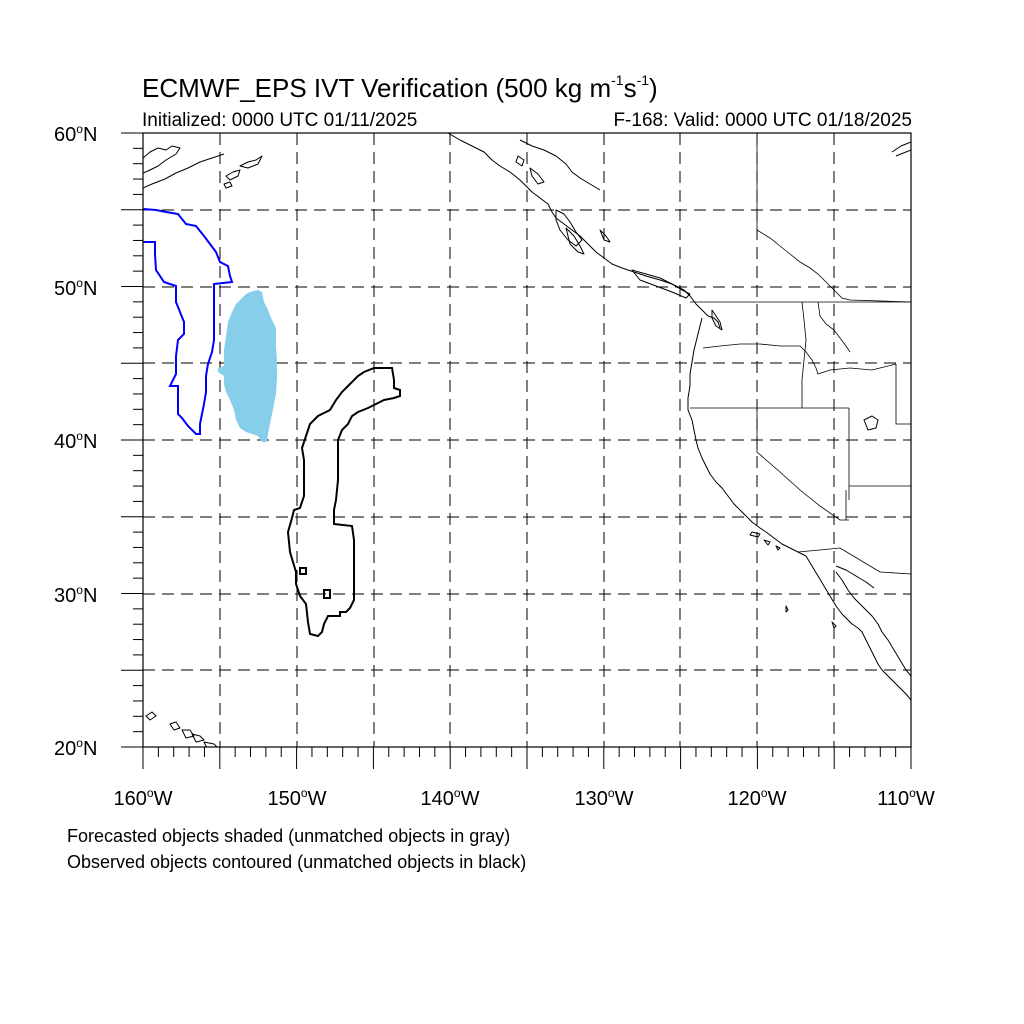 Image resolution: width=1024 pixels, height=1024 pixels. I want to click on lat-label-50n: 50oN, so click(76, 288).